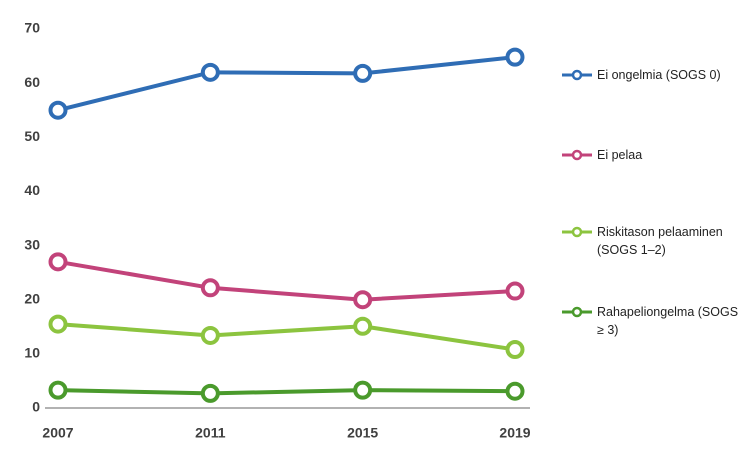 This screenshot has height=454, width=744. I want to click on legend-label: Riskitason pelaaminen (SOGS 1–2), so click(660, 241).